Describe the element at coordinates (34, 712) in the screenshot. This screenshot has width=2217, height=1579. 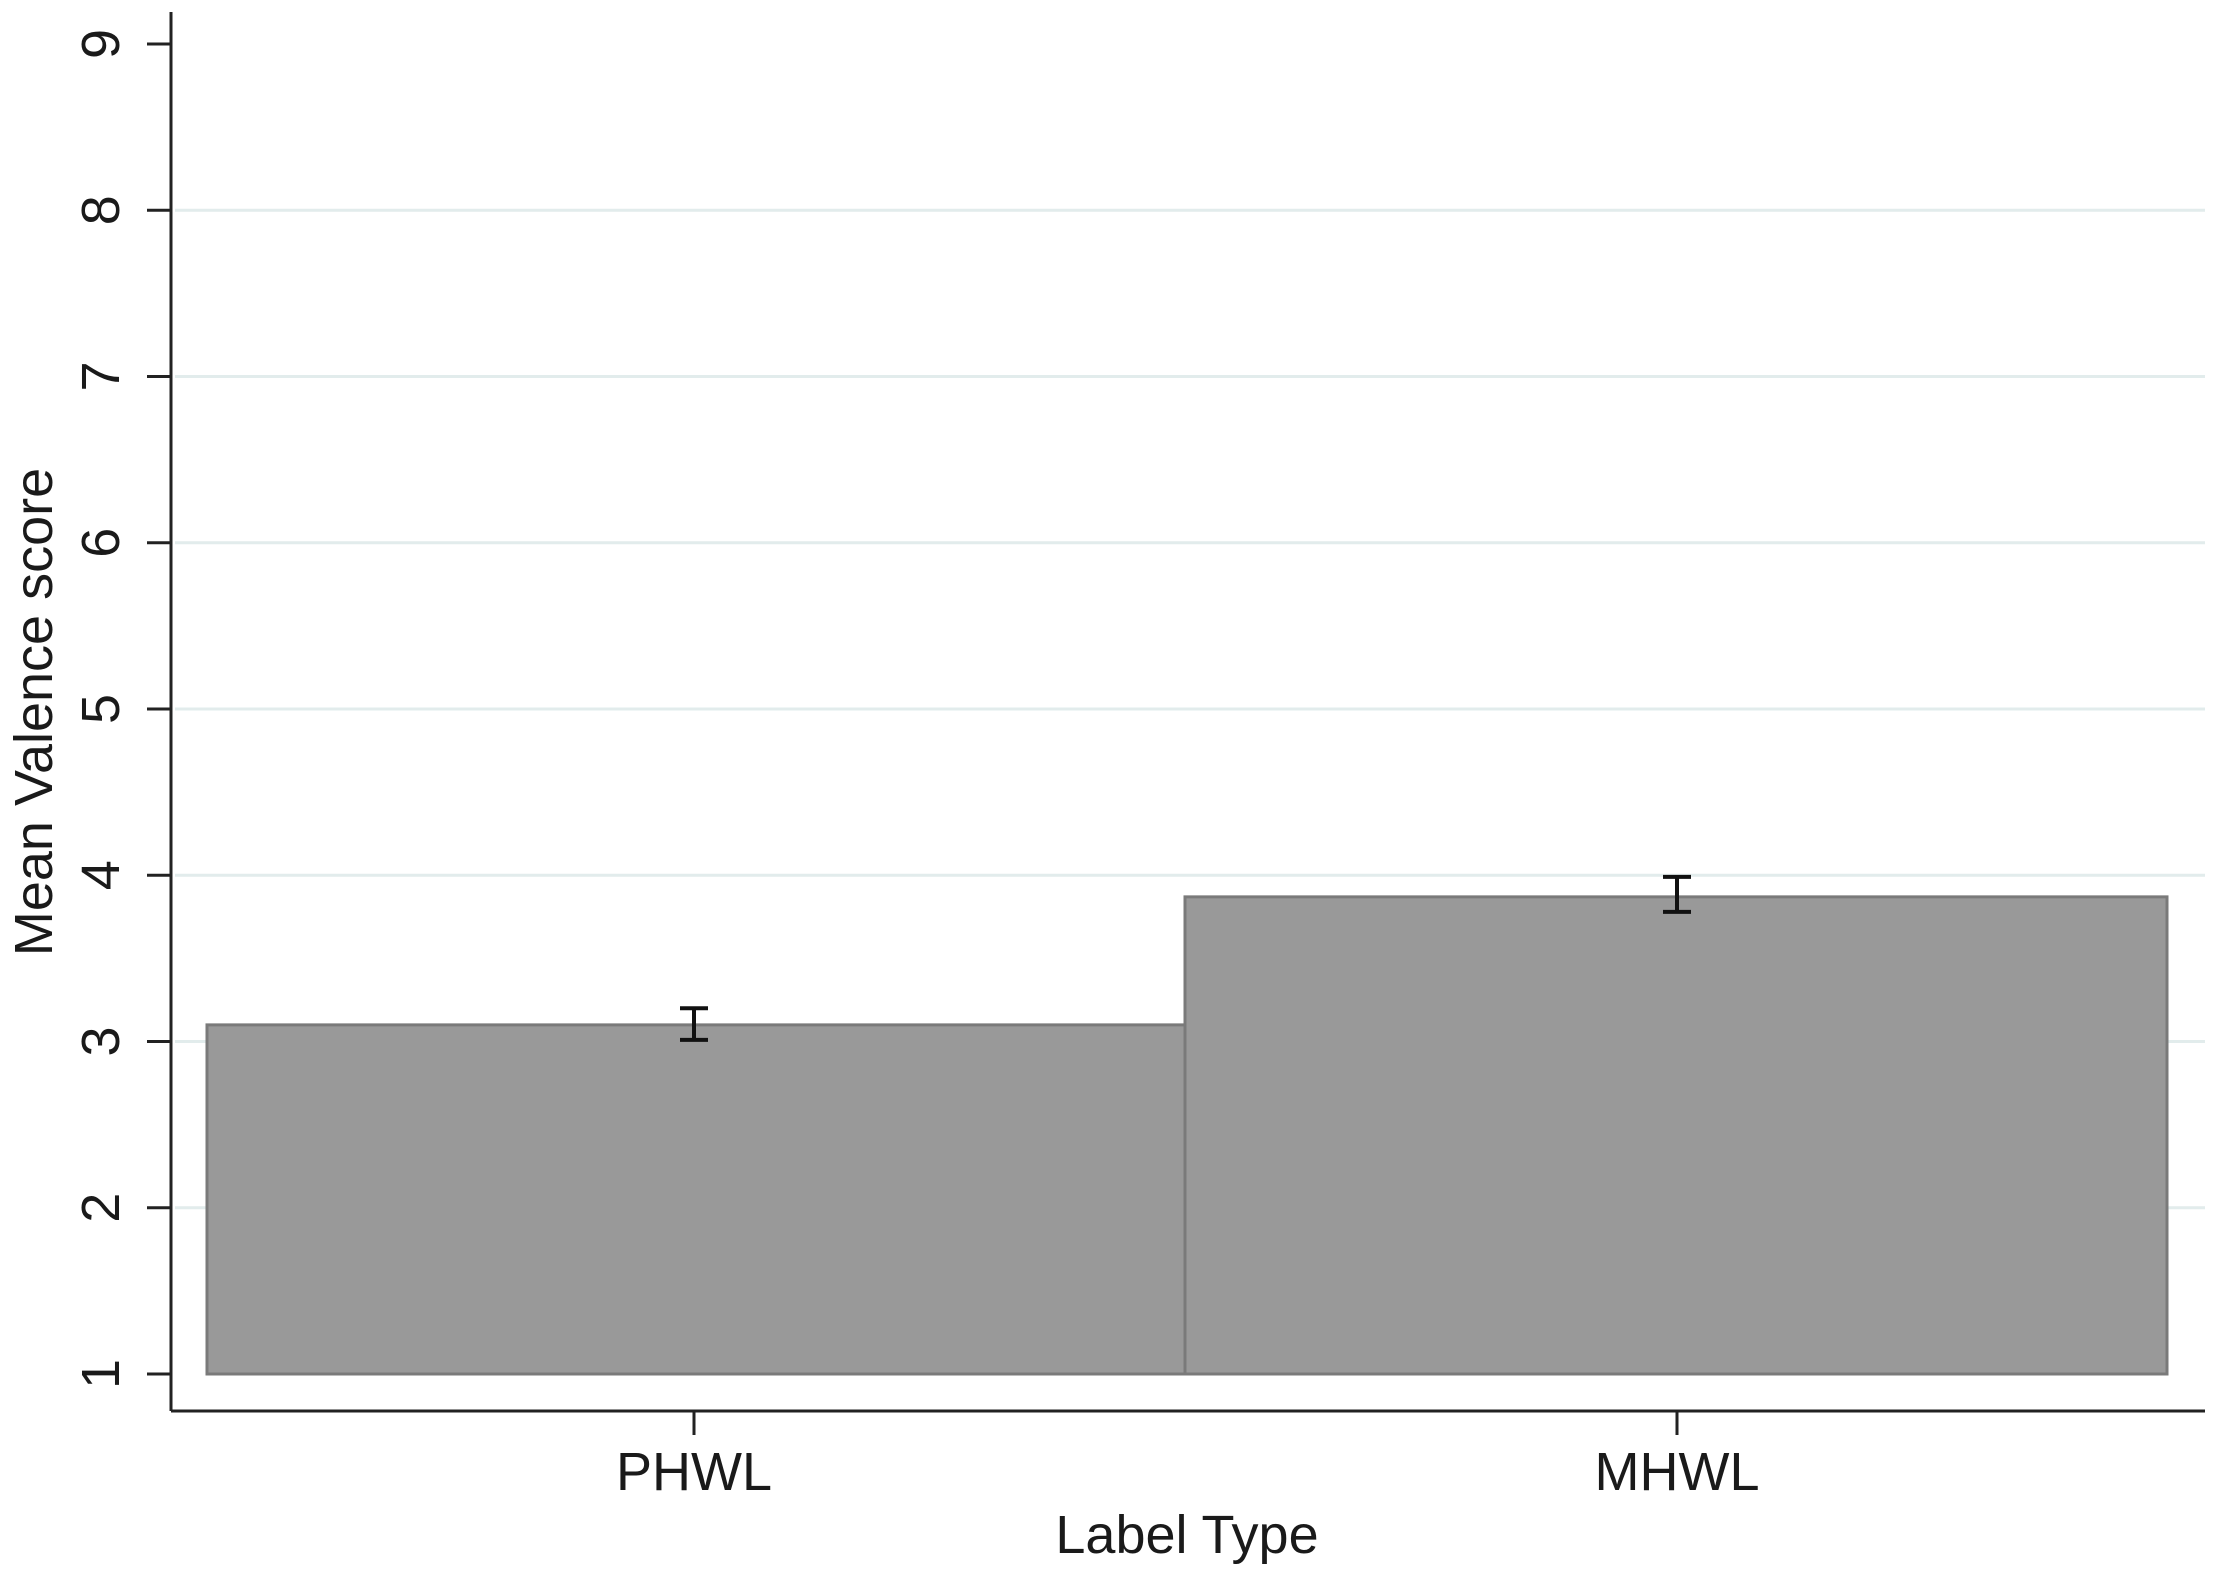
I see `y-axis-title: Mean Valence score` at that location.